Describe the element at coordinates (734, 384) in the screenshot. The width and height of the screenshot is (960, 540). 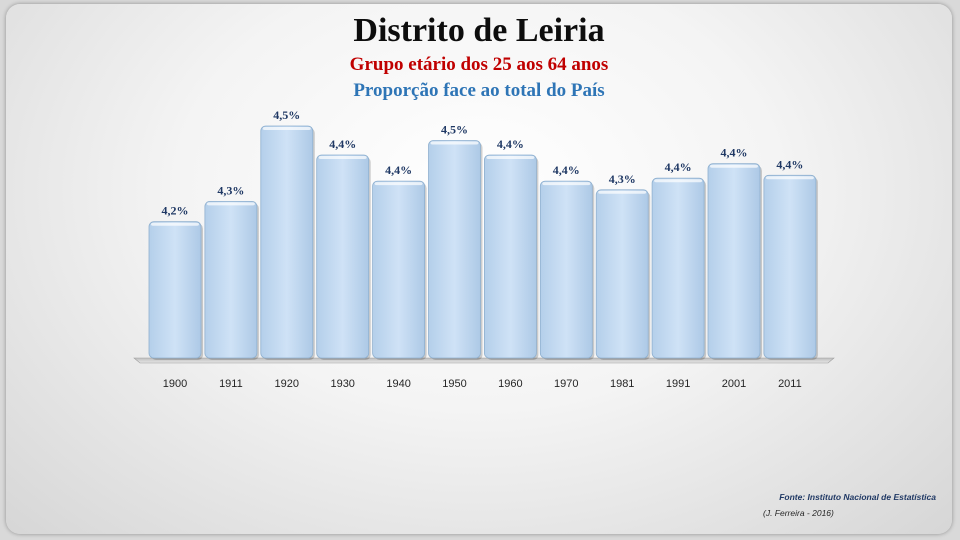
I see `x-tick-label-2001: 2001` at that location.